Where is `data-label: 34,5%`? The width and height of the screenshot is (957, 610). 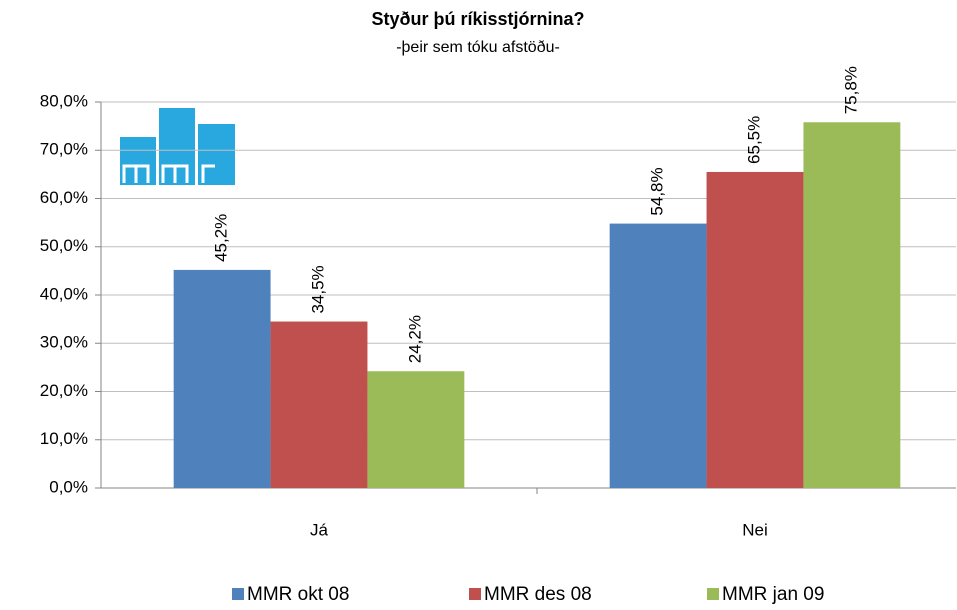 data-label: 34,5% is located at coordinates (317, 289).